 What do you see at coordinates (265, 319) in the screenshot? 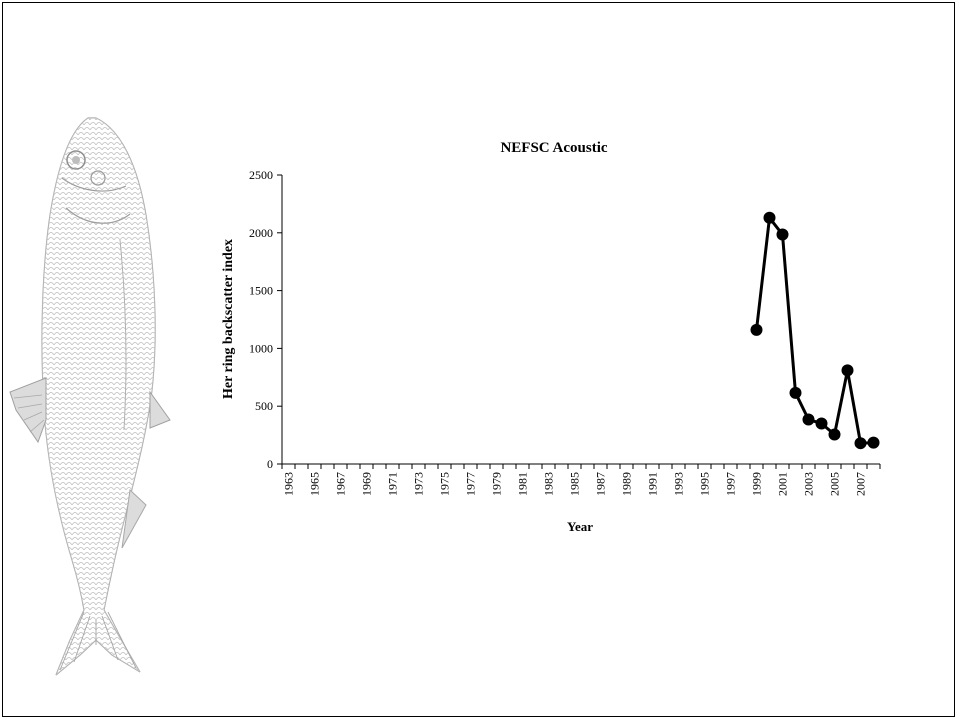
I see `y-axis-ticks: 0 500 1000 1500 2000 2500` at bounding box center [265, 319].